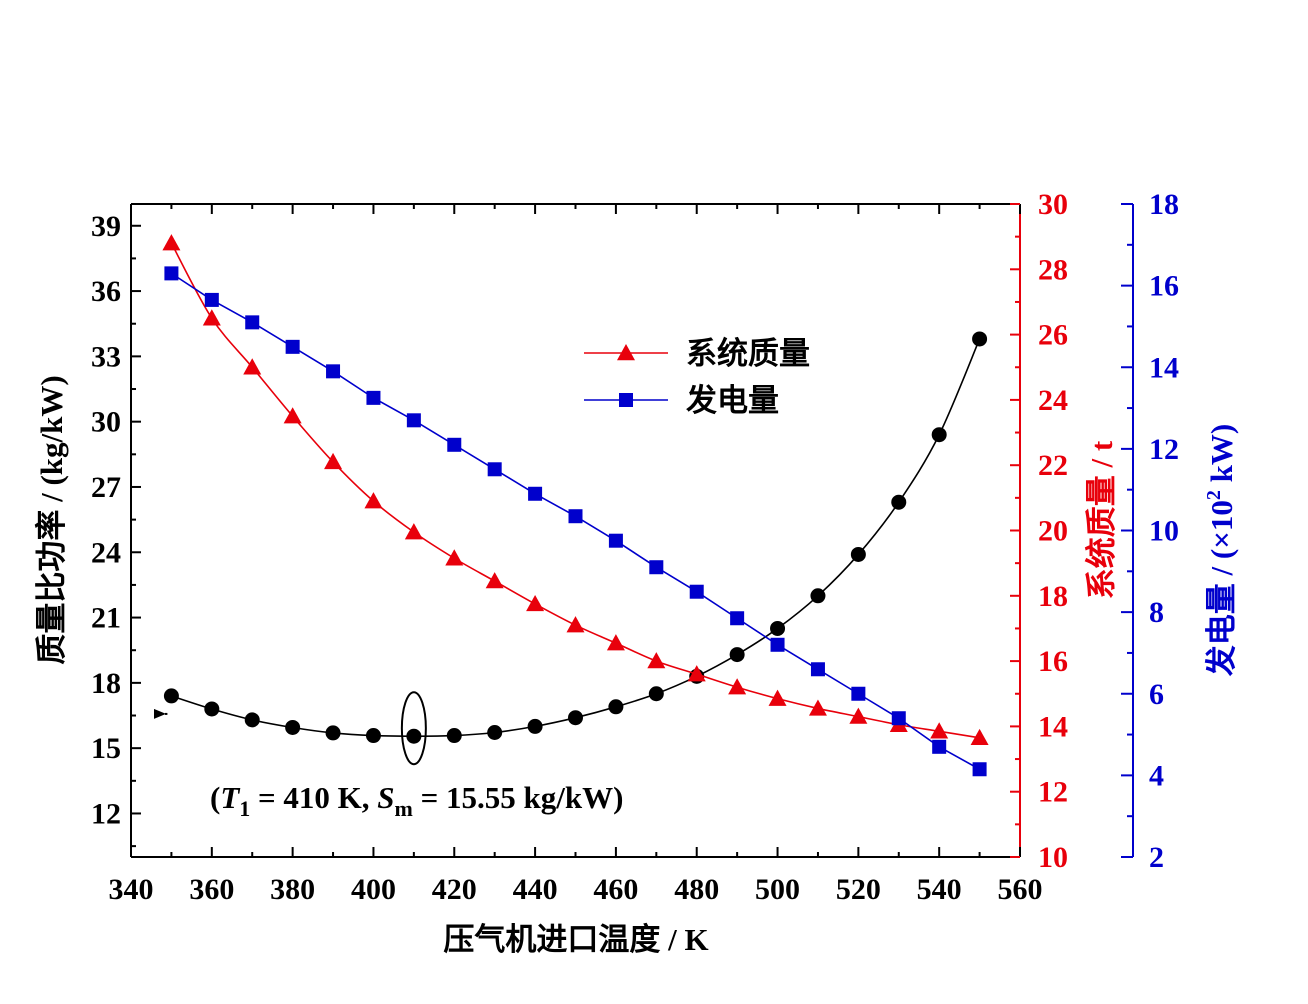 This screenshot has width=1308, height=1004. Describe the element at coordinates (1020, 889) in the screenshot. I see `x-tick-label: 560` at that location.